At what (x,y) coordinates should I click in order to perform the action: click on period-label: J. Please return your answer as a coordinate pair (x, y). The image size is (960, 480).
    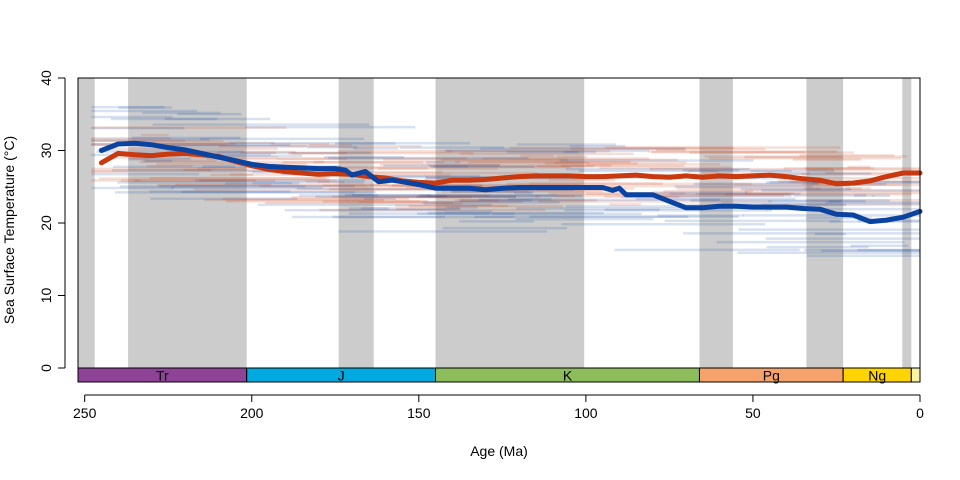
    Looking at the image, I should click on (341, 376).